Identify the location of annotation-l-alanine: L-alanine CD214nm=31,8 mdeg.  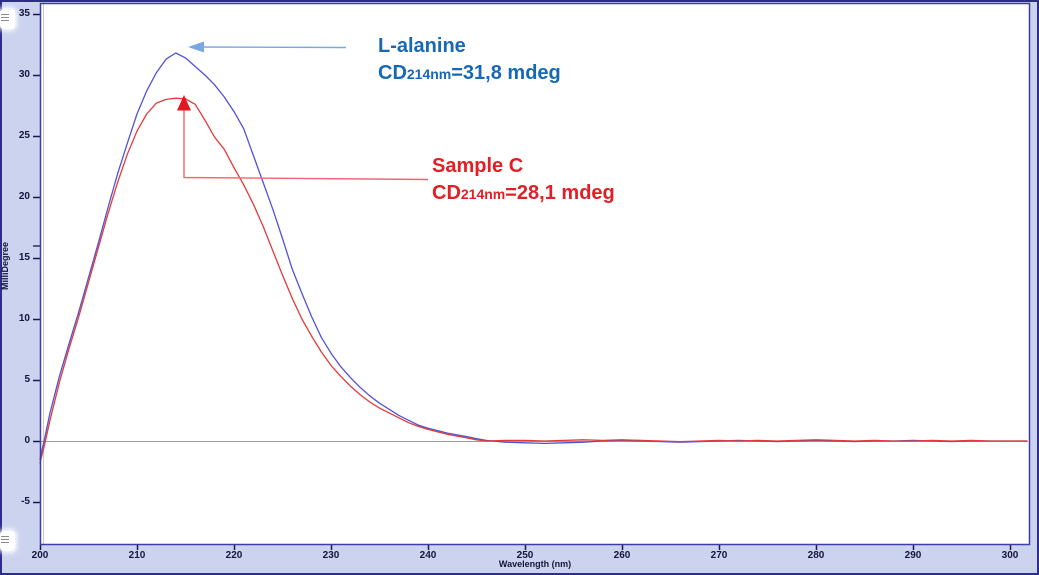
(469, 60).